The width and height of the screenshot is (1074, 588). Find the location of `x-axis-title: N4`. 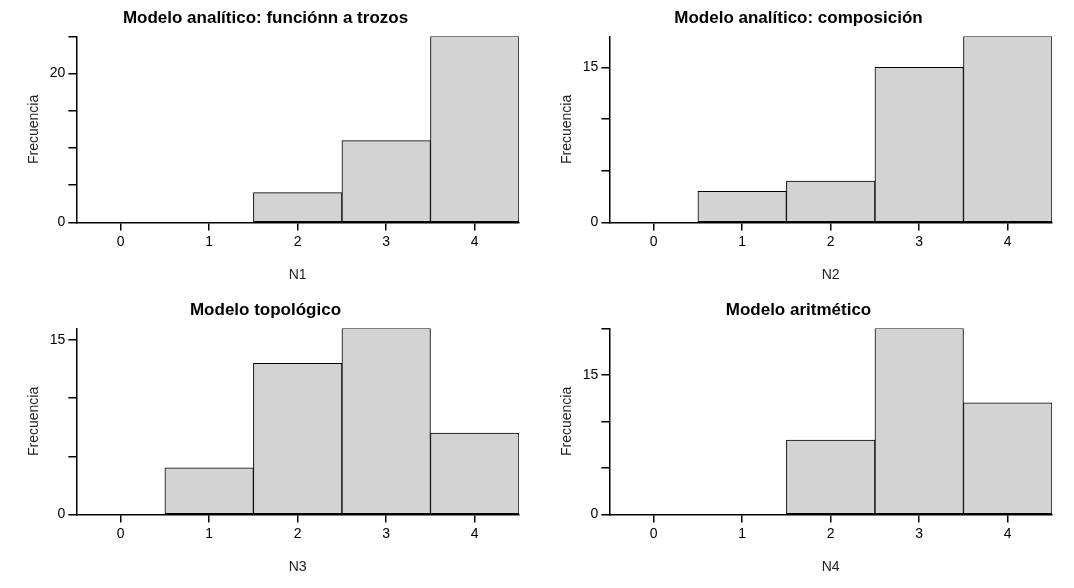

x-axis-title: N4 is located at coordinates (830, 566).